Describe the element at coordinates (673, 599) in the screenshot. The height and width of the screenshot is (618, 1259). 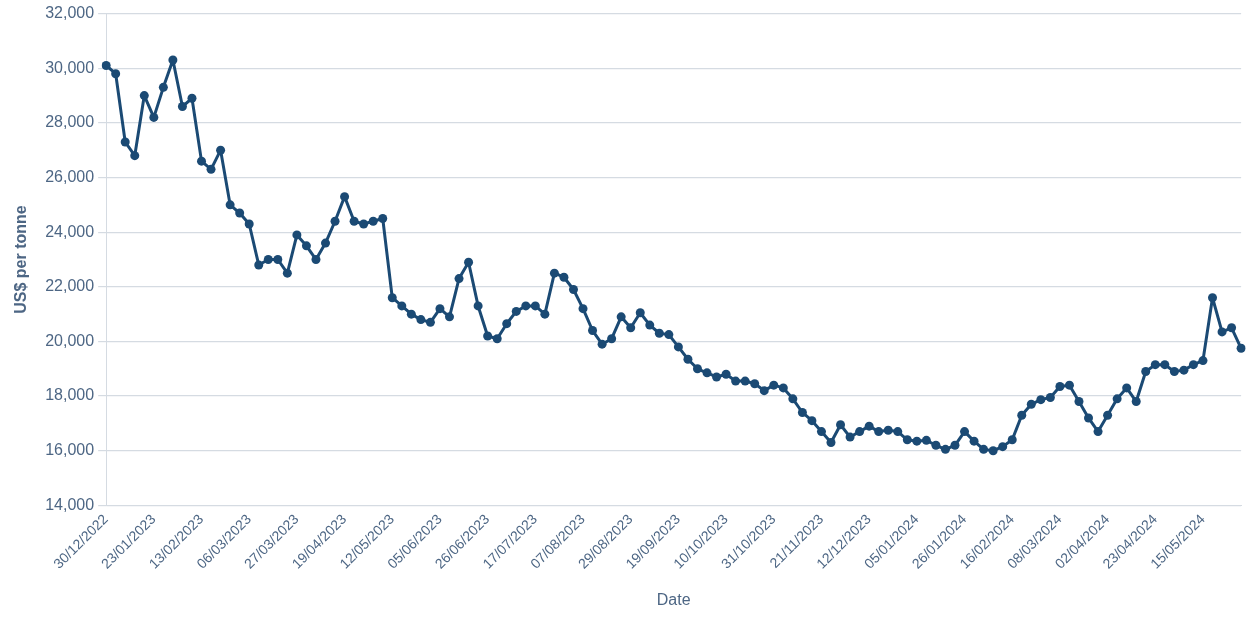
I see `x-axis-title: Date` at that location.